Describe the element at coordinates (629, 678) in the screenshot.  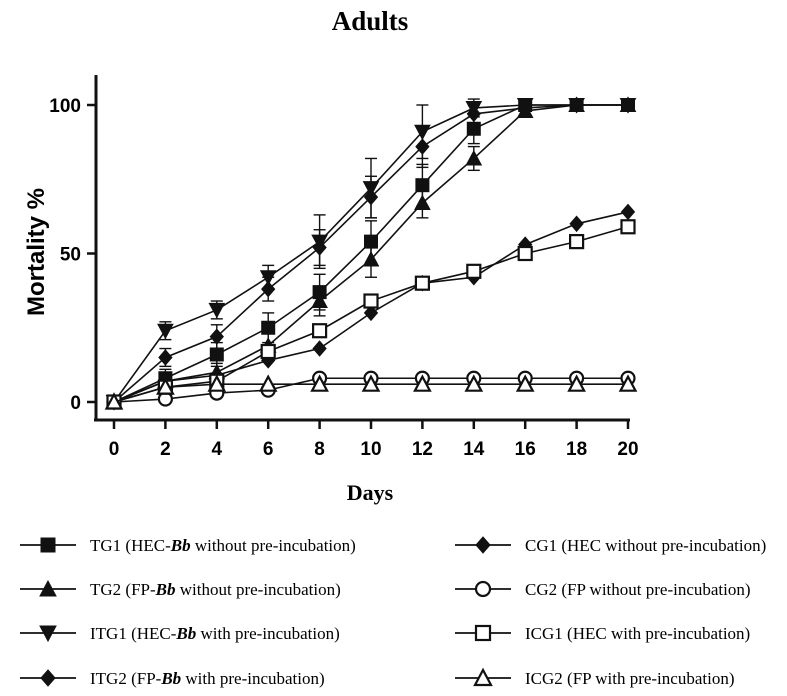
I see `legend-label-icg2: ICG2 (FP with pre-incubation)` at that location.